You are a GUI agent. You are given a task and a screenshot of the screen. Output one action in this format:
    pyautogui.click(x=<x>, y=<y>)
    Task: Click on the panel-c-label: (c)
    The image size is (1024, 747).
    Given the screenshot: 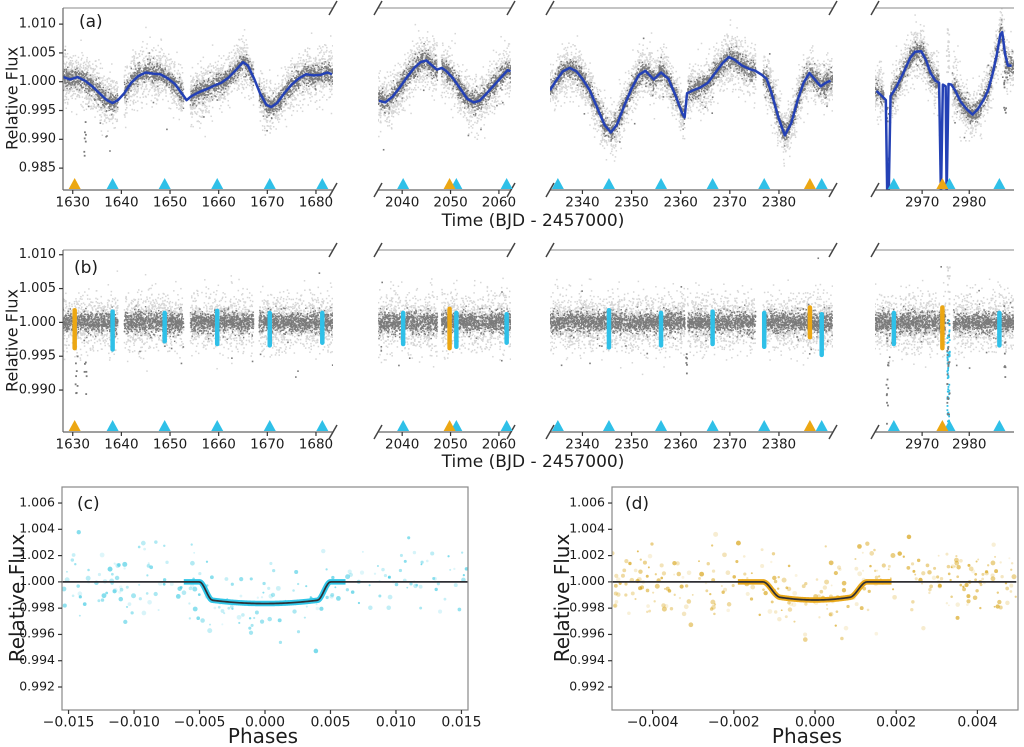 What is the action you would take?
    pyautogui.click(x=88, y=504)
    